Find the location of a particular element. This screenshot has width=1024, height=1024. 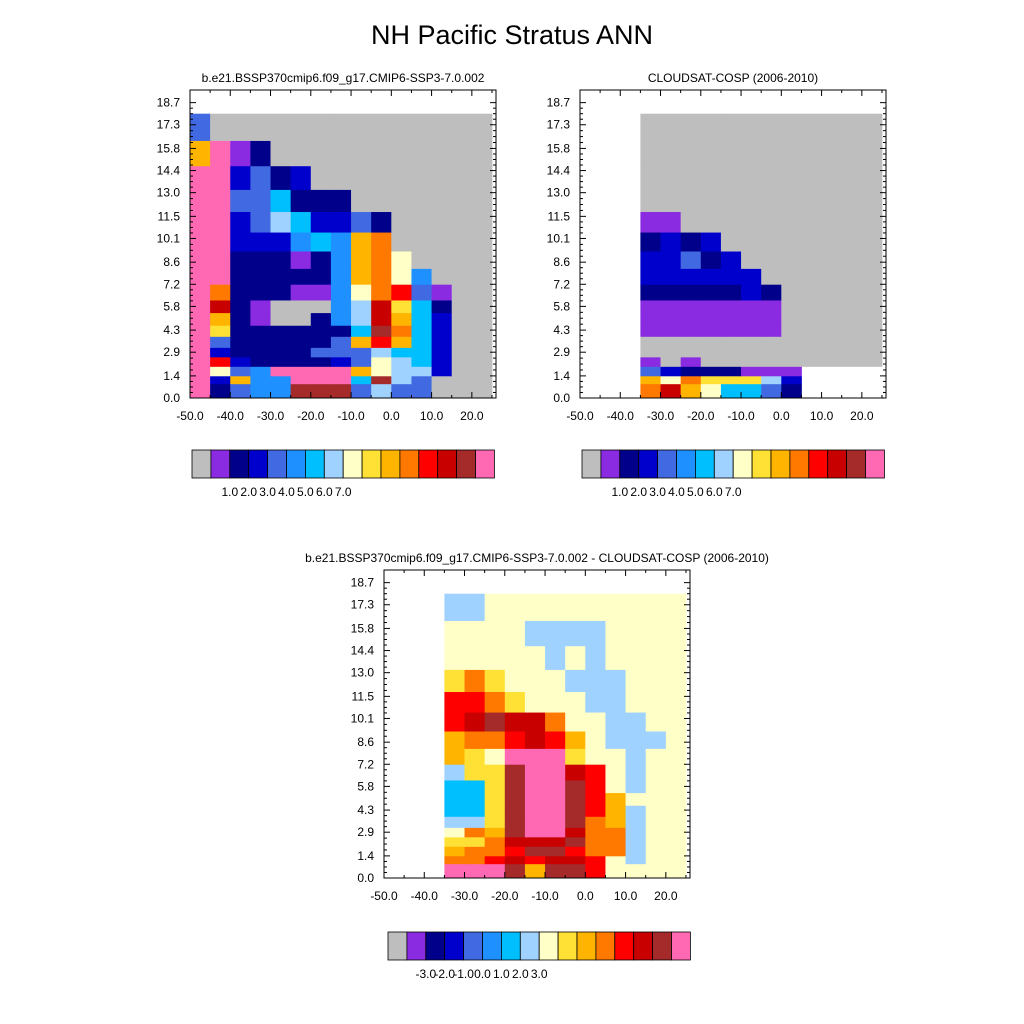

colorbar-label: 3.0 is located at coordinates (539, 974).